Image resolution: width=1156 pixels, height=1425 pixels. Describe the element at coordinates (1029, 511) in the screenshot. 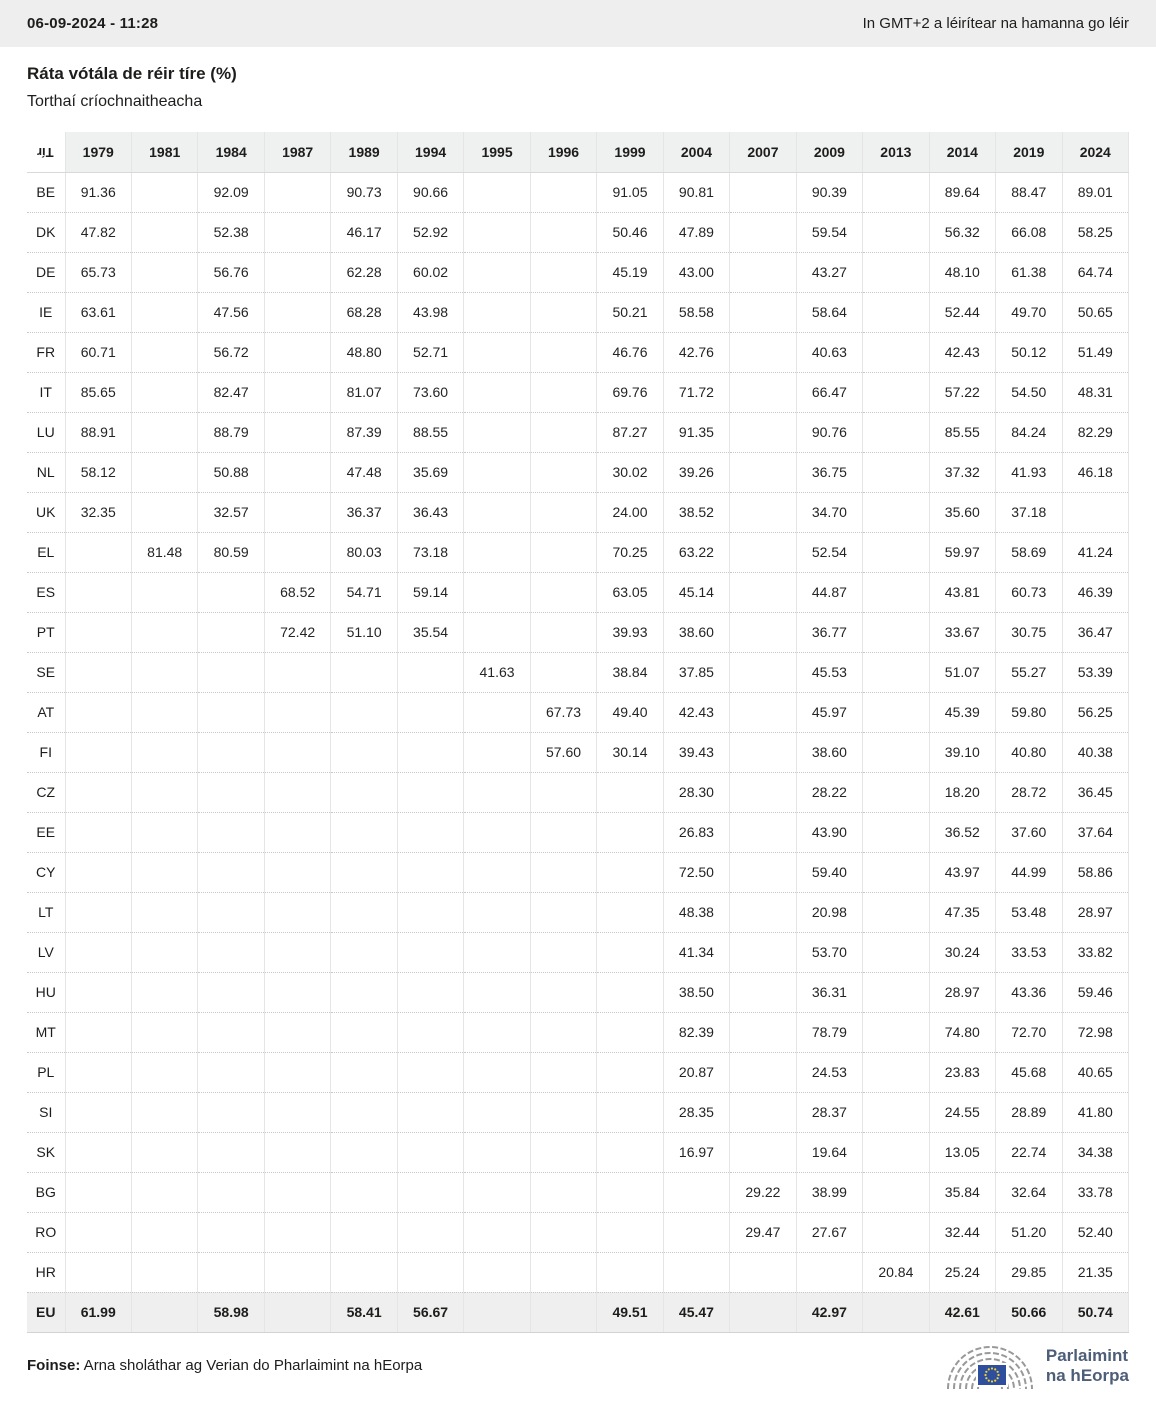

I see `value-cell: 37.18` at that location.